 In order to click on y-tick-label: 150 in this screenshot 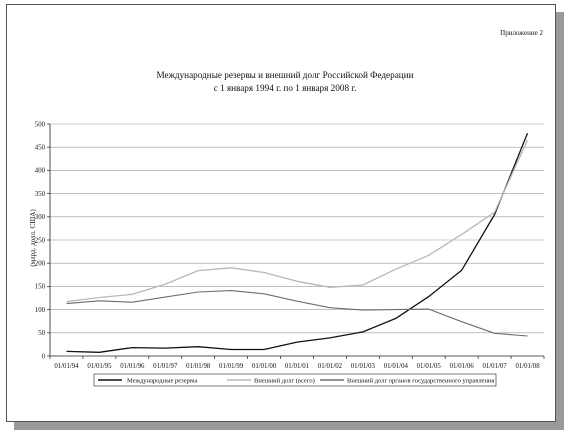, I will do `click(40, 287)`.